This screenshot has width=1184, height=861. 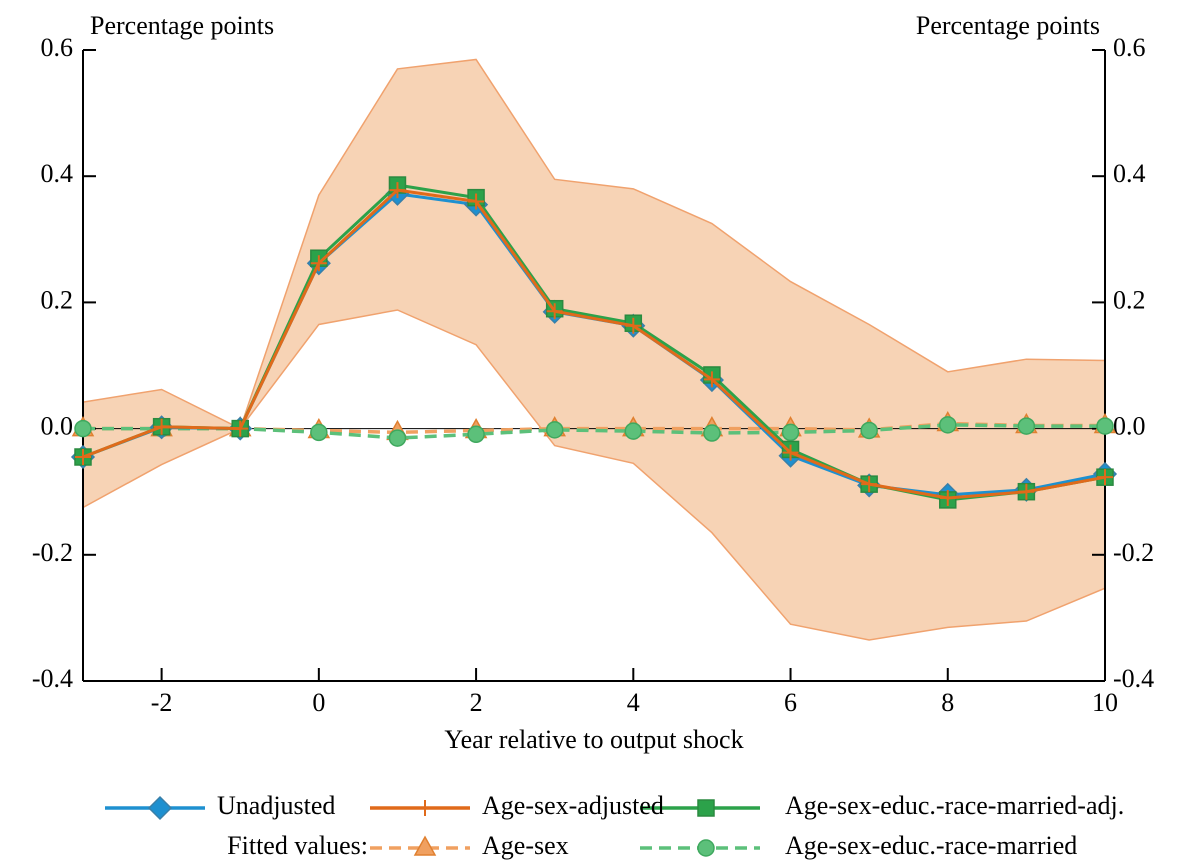 What do you see at coordinates (57, 173) in the screenshot?
I see `y-tick-label: 0.4` at bounding box center [57, 173].